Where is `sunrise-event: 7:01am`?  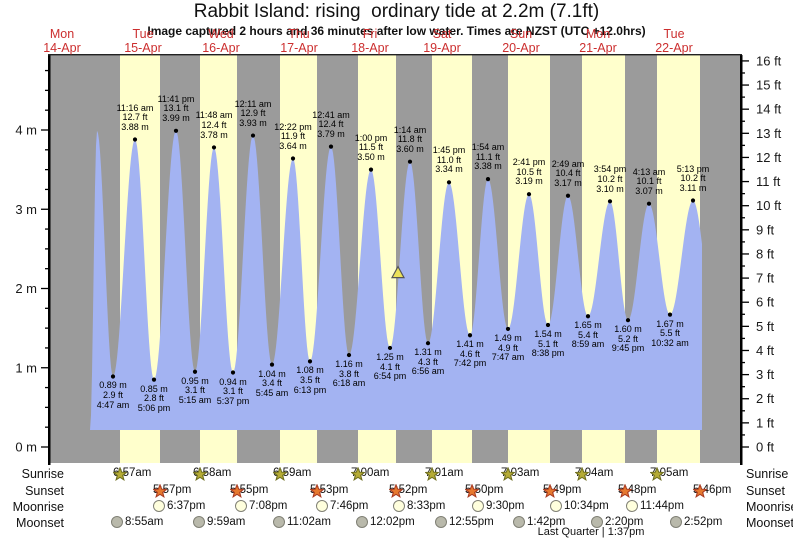 sunrise-event: 7:01am is located at coordinates (444, 474).